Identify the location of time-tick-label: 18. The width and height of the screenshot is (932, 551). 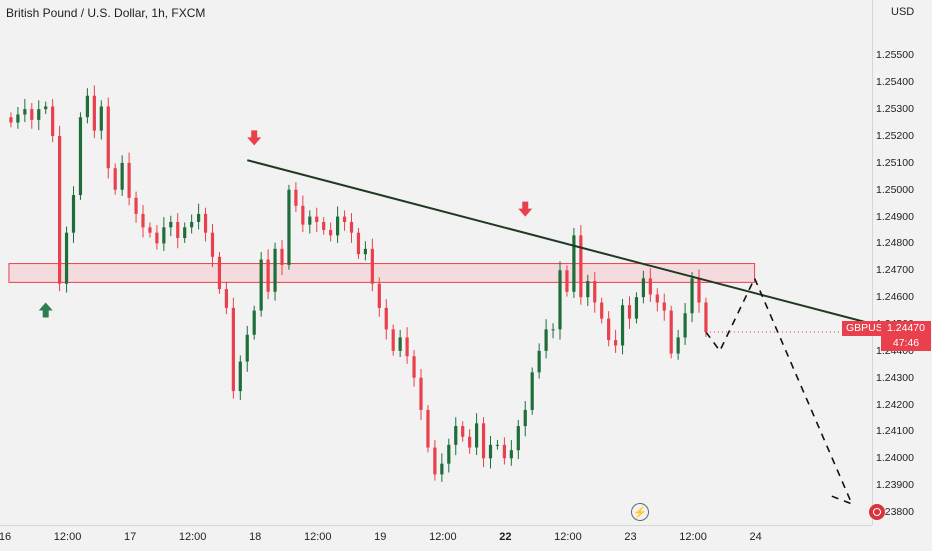
(255, 537).